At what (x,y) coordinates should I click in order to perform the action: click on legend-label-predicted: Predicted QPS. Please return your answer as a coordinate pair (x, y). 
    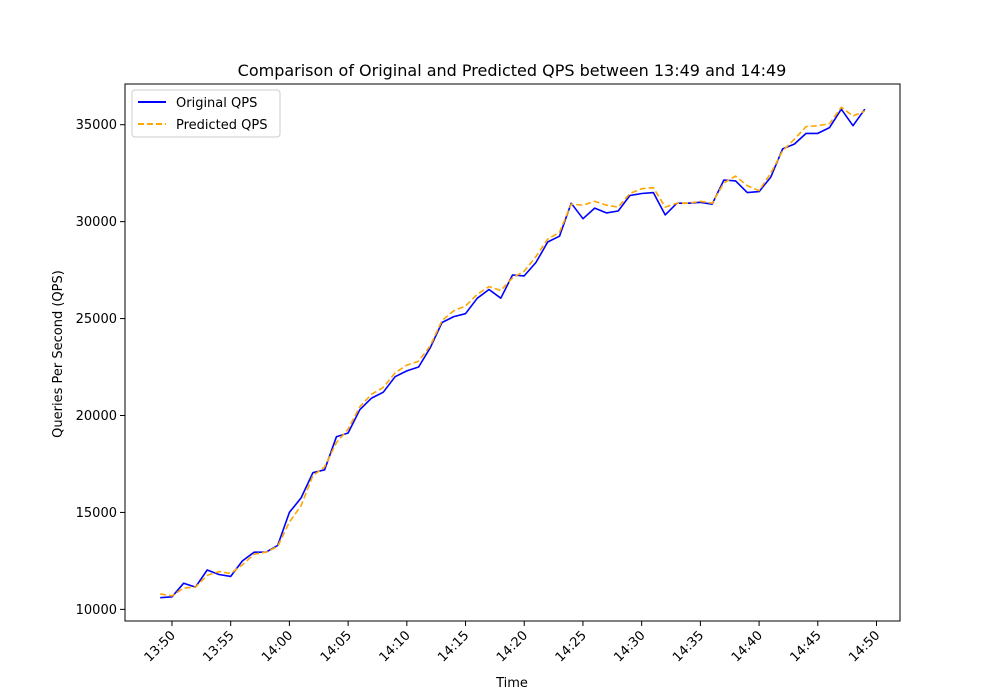
    Looking at the image, I should click on (221, 125).